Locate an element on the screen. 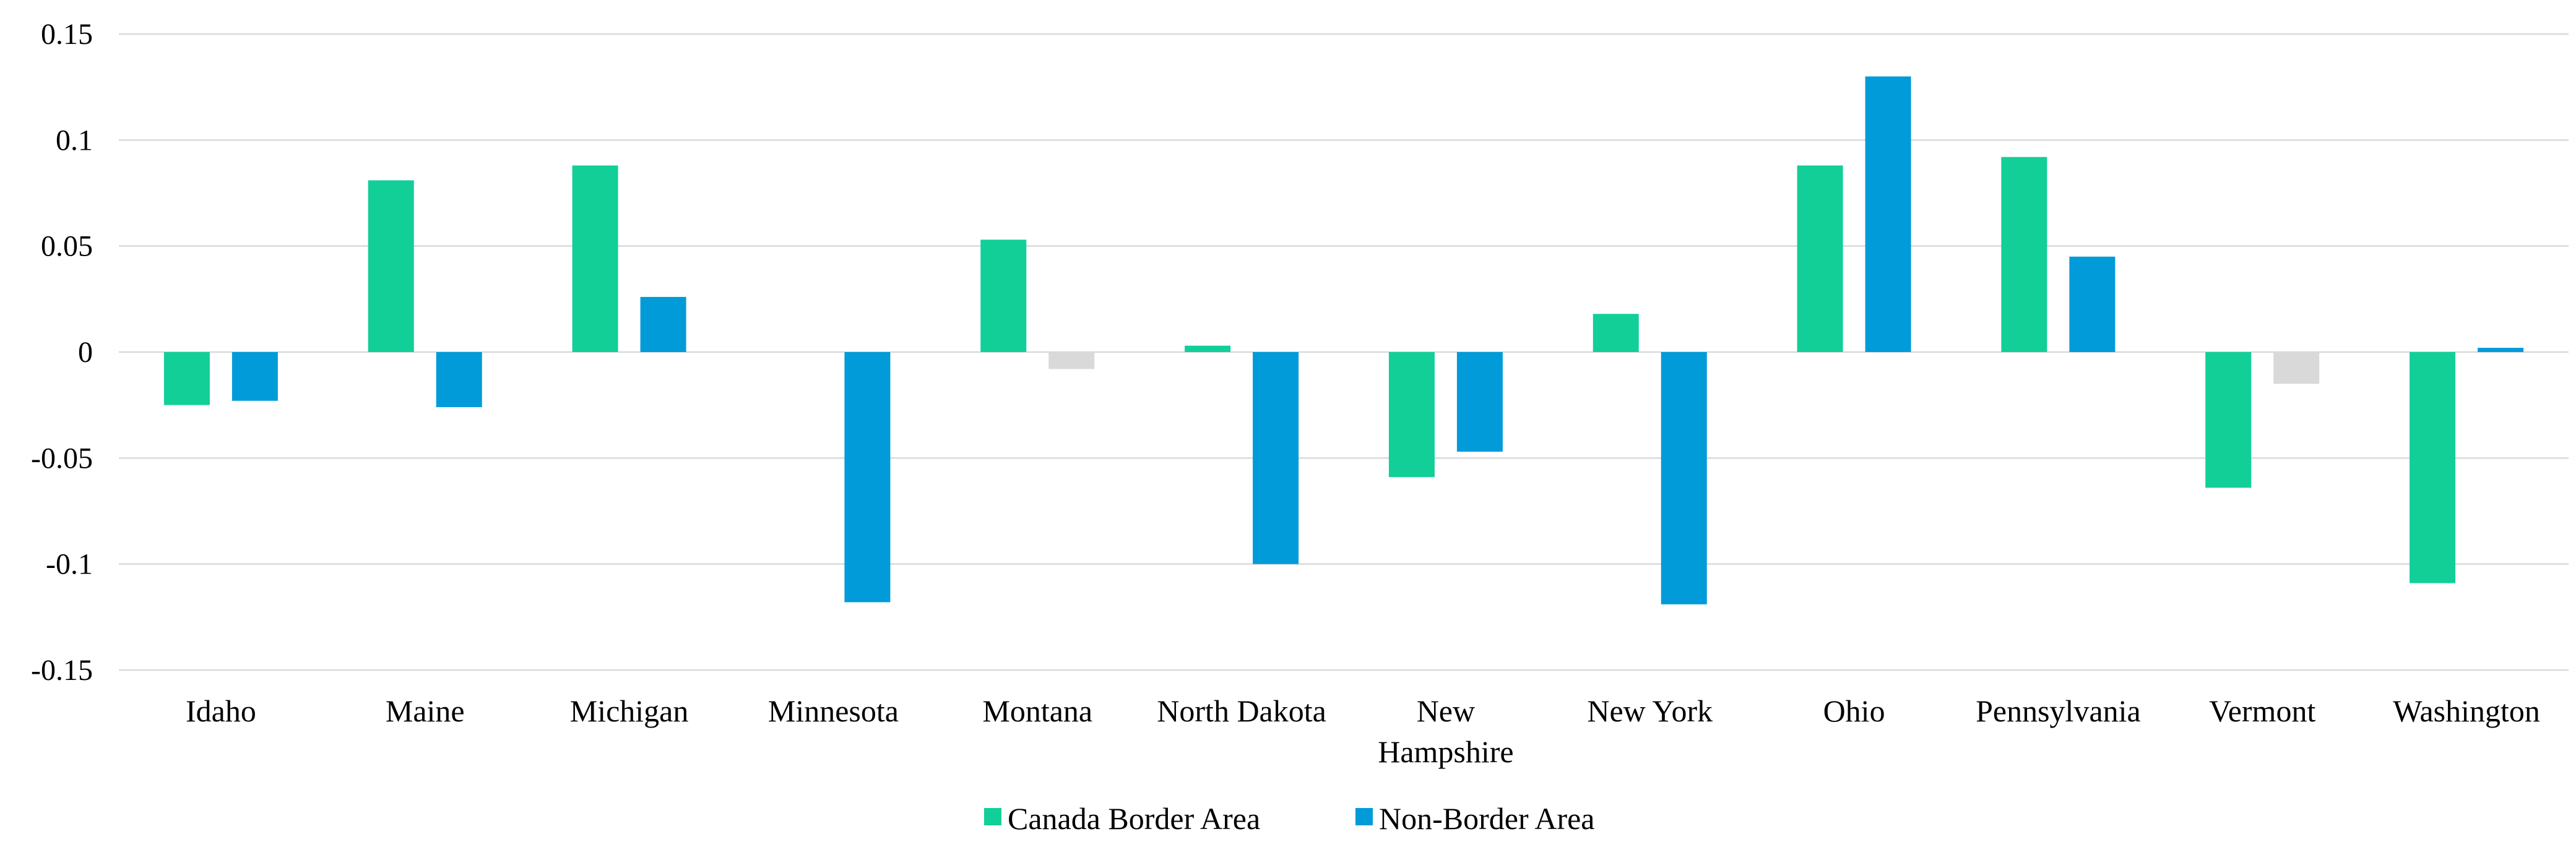 The image size is (2576, 847). x-category-label: Michigan is located at coordinates (629, 711).